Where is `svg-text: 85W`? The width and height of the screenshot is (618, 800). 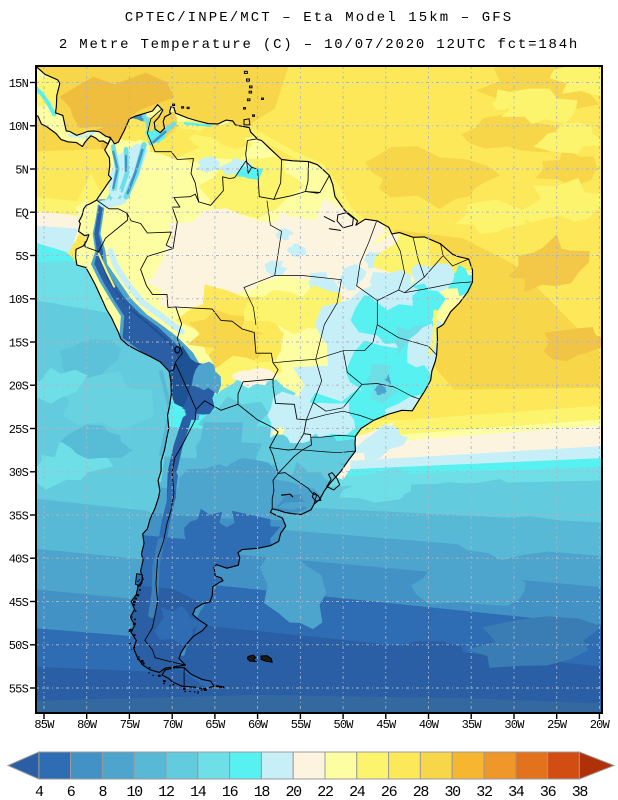 svg-text: 85W is located at coordinates (44, 725).